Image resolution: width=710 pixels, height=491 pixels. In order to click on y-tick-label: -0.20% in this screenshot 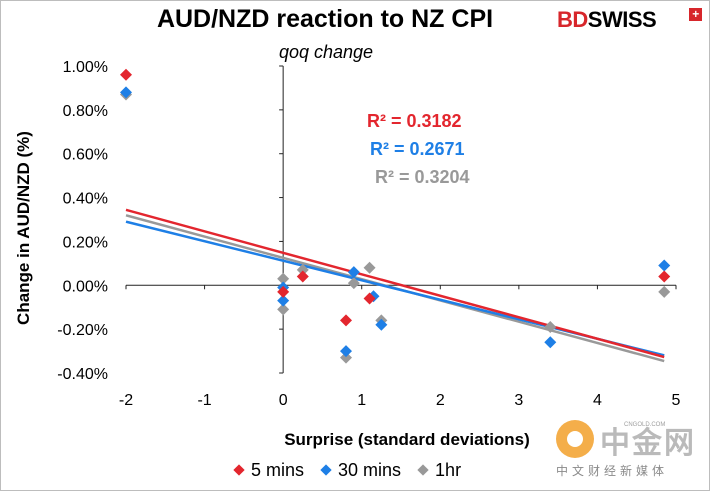, I will do `click(82, 330)`.